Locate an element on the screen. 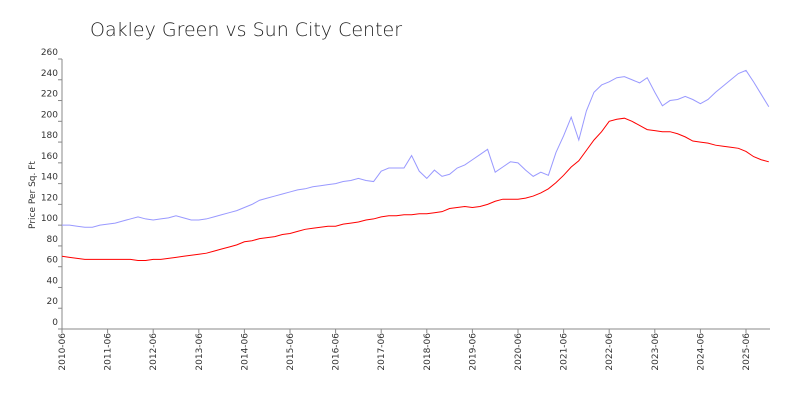  y-tick-label: 40 is located at coordinates (53, 281).